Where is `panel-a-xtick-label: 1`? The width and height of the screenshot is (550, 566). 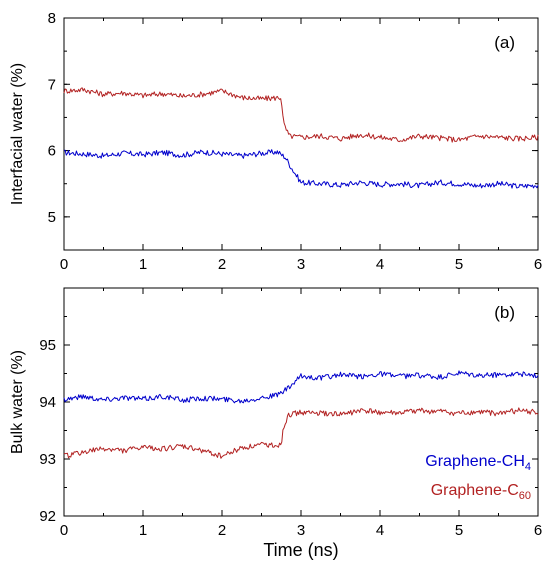 panel-a-xtick-label: 1 is located at coordinates (143, 264).